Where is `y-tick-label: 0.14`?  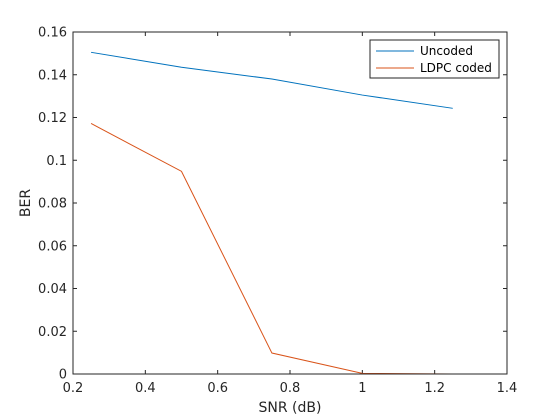 y-tick-label: 0.14 is located at coordinates (52, 75).